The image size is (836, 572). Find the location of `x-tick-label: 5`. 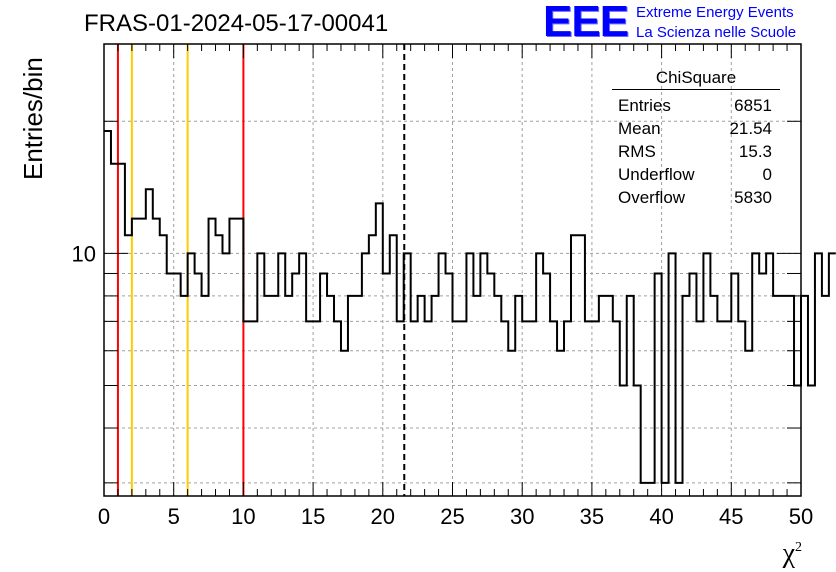

x-tick-label: 5 is located at coordinates (174, 516).